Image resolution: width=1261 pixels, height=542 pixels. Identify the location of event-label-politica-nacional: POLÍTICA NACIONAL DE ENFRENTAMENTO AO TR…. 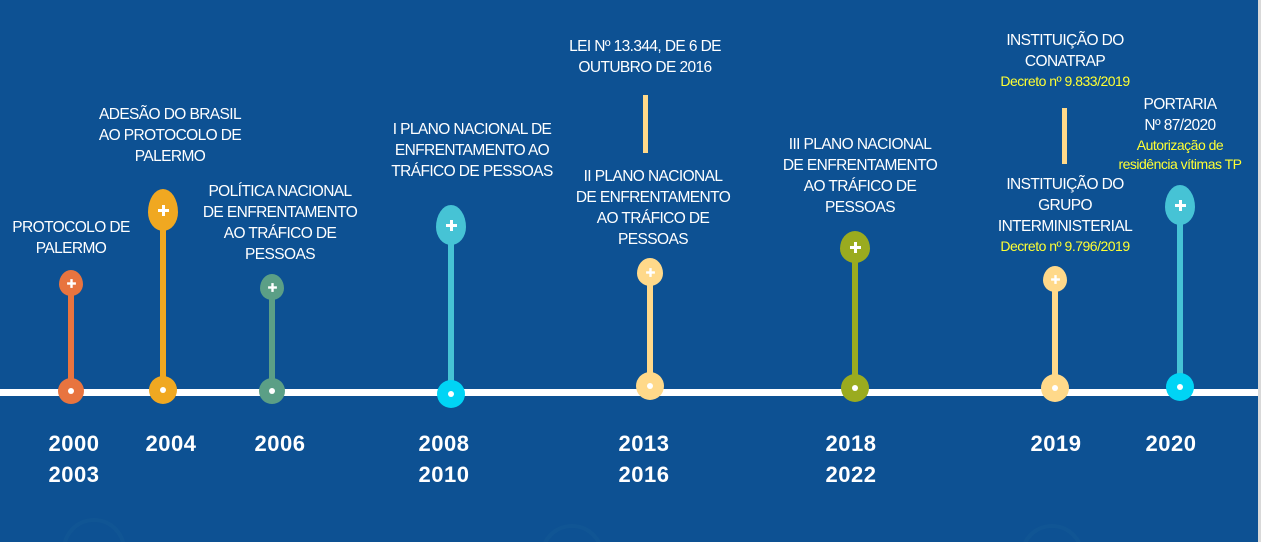
(280, 223).